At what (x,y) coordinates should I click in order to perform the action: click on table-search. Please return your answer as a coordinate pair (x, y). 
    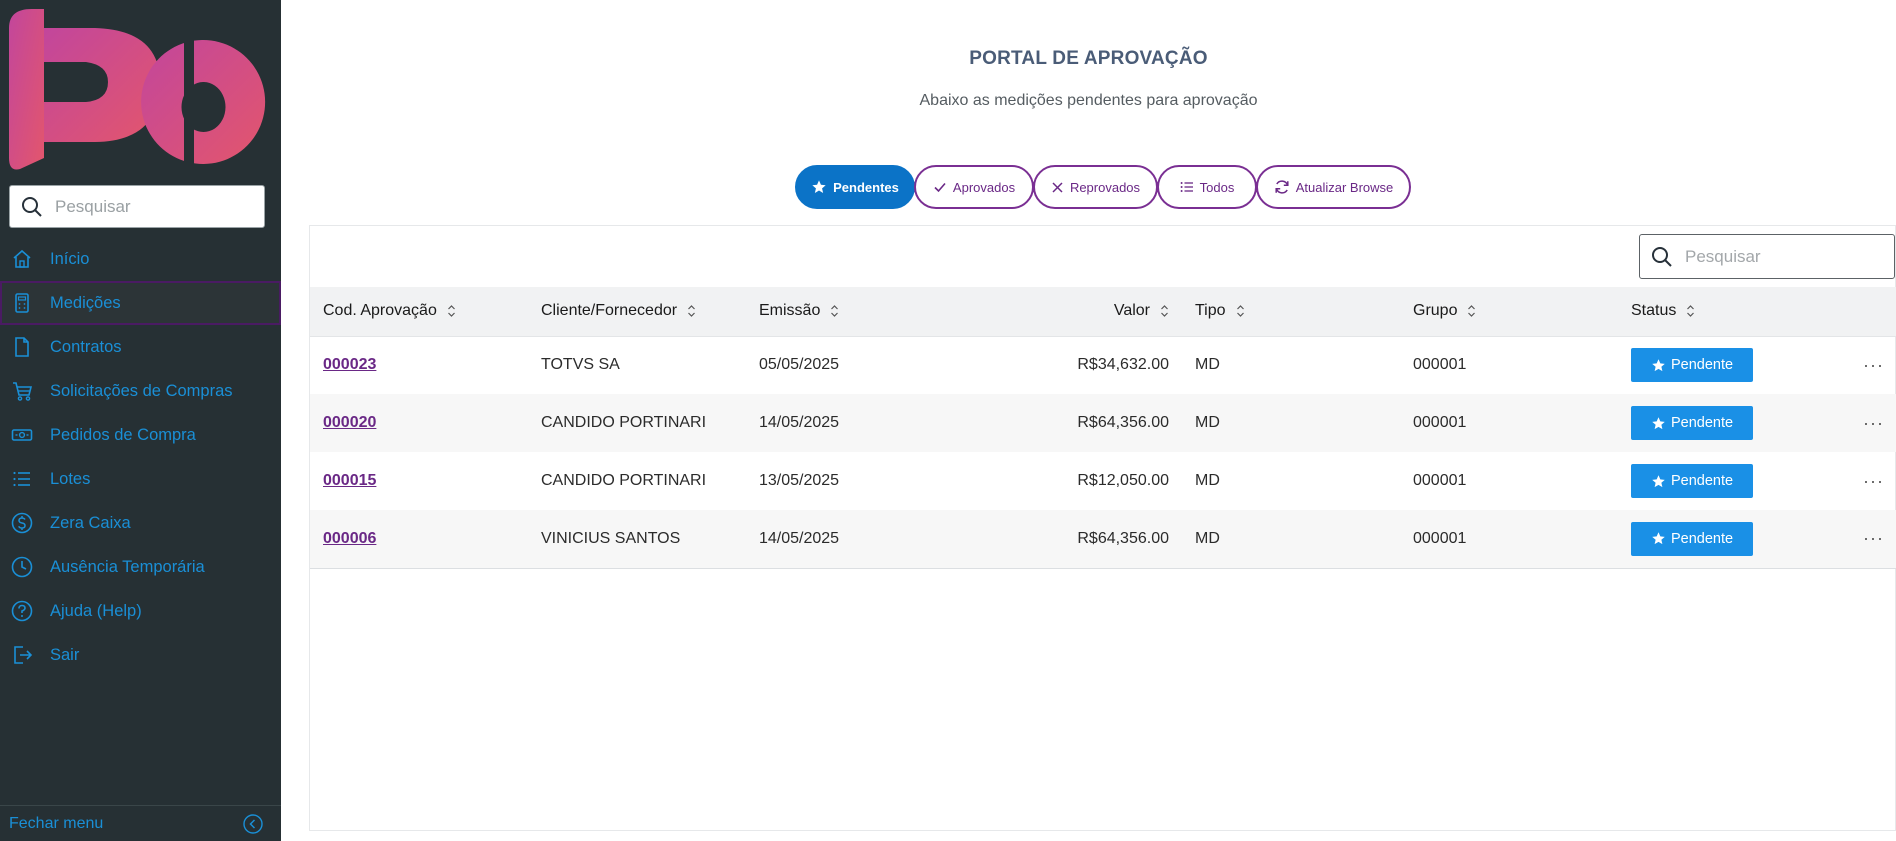
    Looking at the image, I should click on (1767, 256).